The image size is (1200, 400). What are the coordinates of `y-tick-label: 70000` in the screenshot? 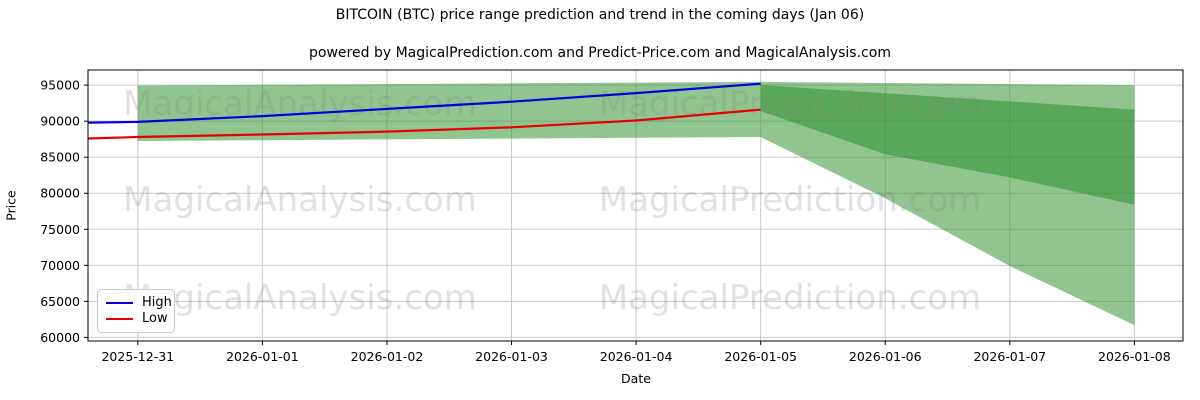 It's located at (60, 265).